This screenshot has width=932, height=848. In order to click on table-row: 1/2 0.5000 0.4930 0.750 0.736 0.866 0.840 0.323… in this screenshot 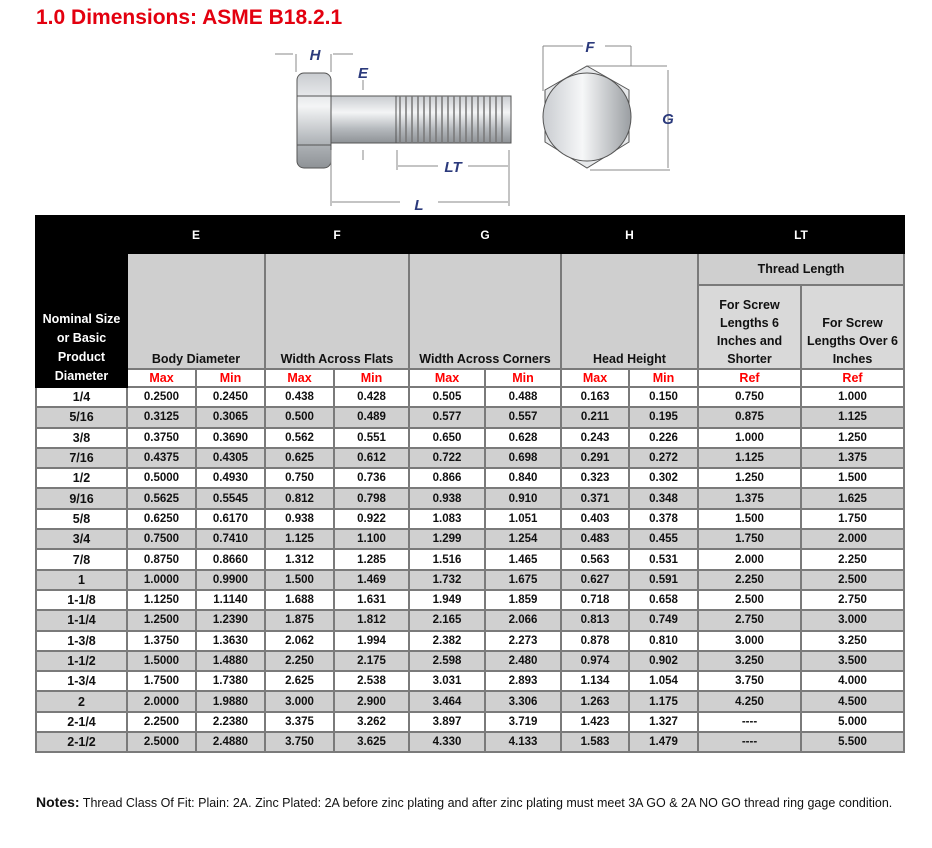, I will do `click(470, 478)`.